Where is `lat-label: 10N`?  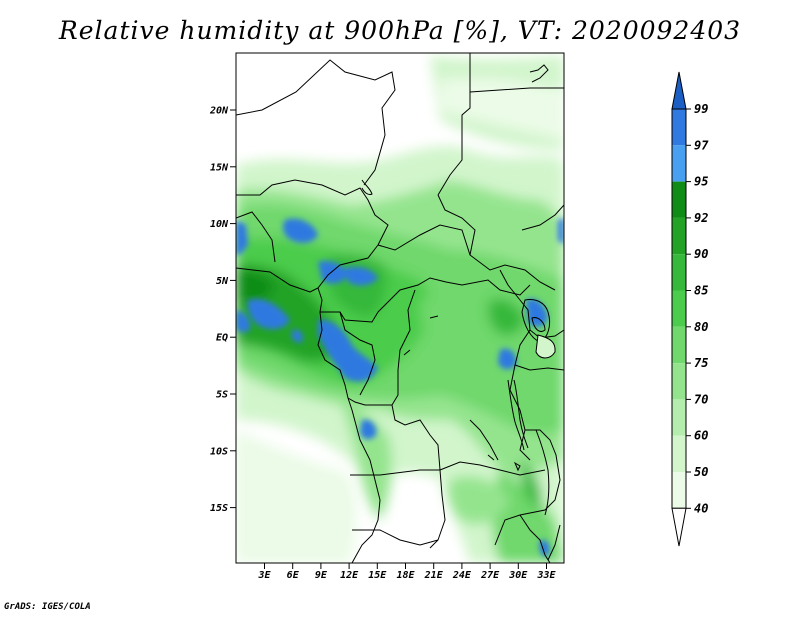 lat-label: 10N is located at coordinates (219, 224).